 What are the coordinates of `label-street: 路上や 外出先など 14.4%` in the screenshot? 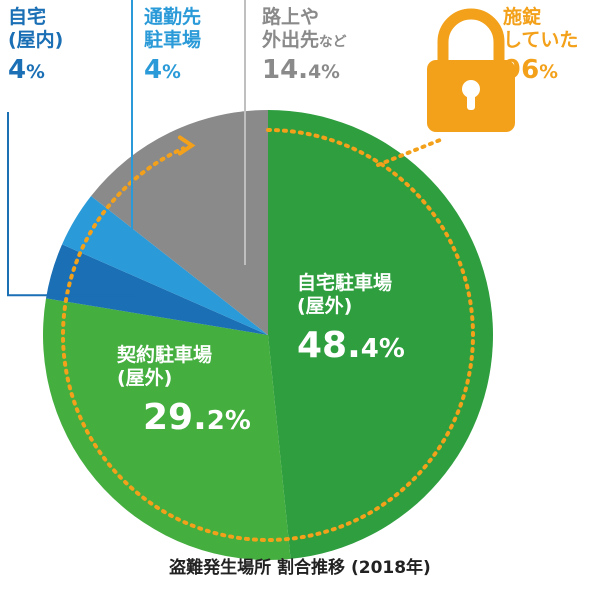 It's located at (304, 46).